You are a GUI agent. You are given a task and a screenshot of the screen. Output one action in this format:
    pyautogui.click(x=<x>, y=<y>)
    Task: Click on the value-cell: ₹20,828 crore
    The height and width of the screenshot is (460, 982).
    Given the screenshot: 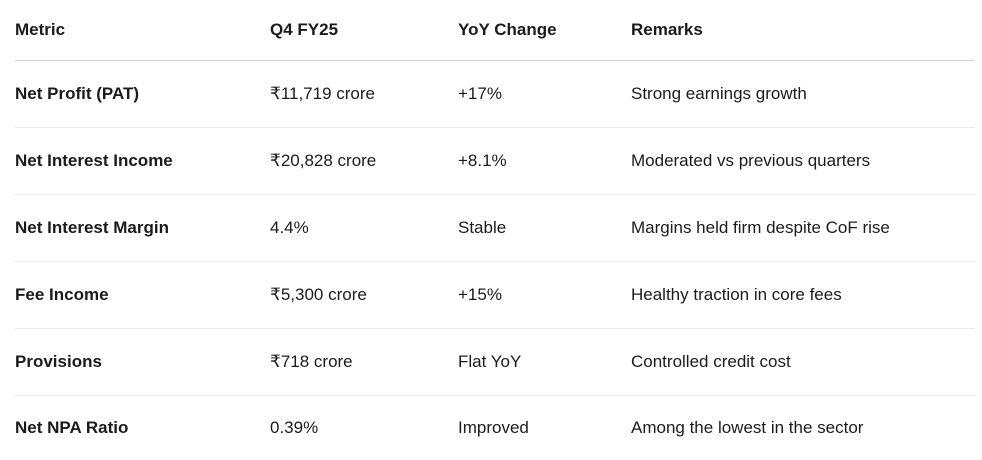 What is the action you would take?
    pyautogui.click(x=323, y=160)
    